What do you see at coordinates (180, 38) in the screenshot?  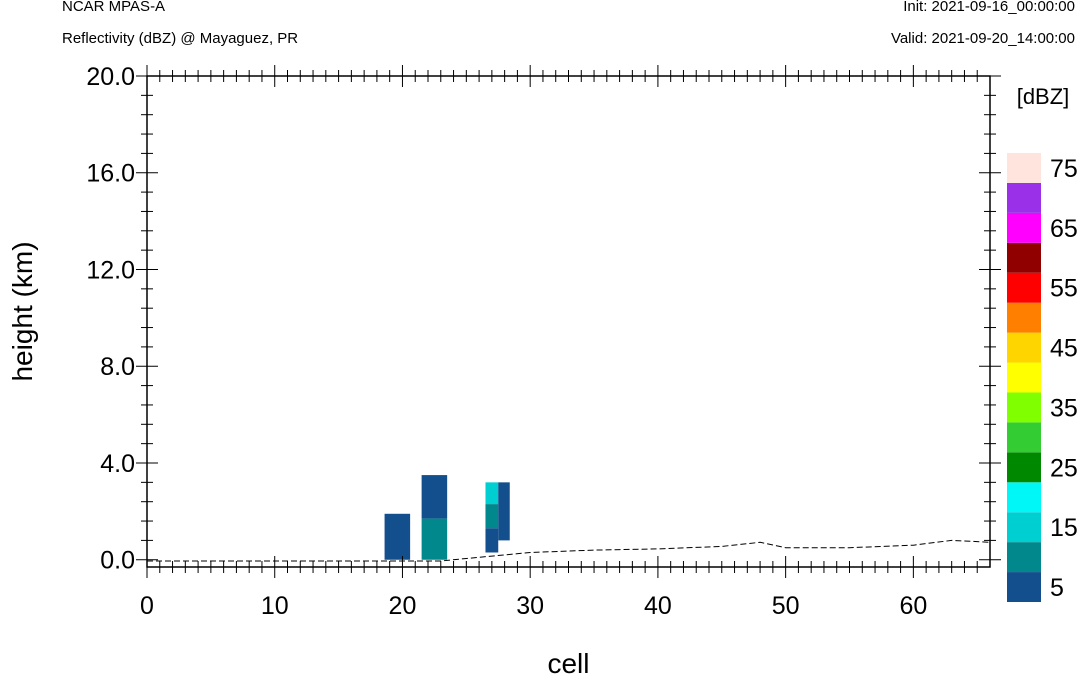 I see `field-subtitle: Reflectivity (dBZ) @ Mayaguez, PR` at bounding box center [180, 38].